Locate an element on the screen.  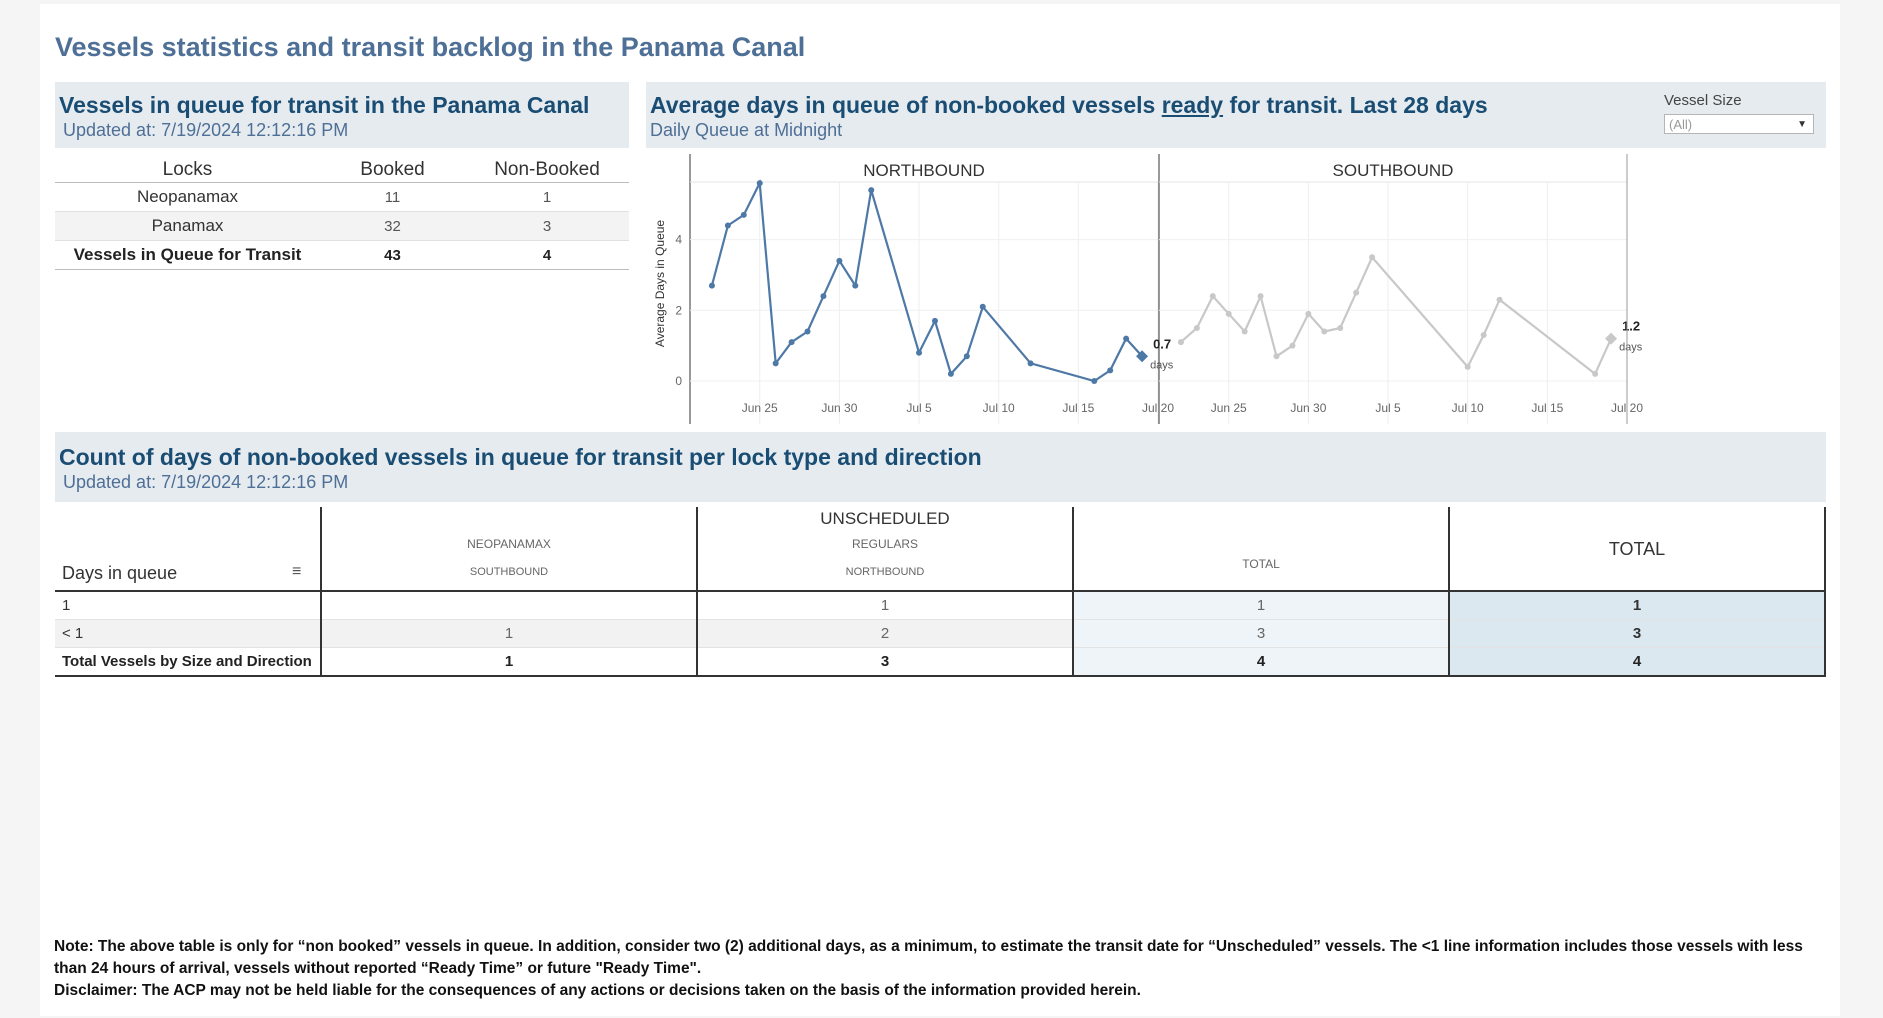
y-axis-label: Average Days in Queue is located at coordinates (660, 284).